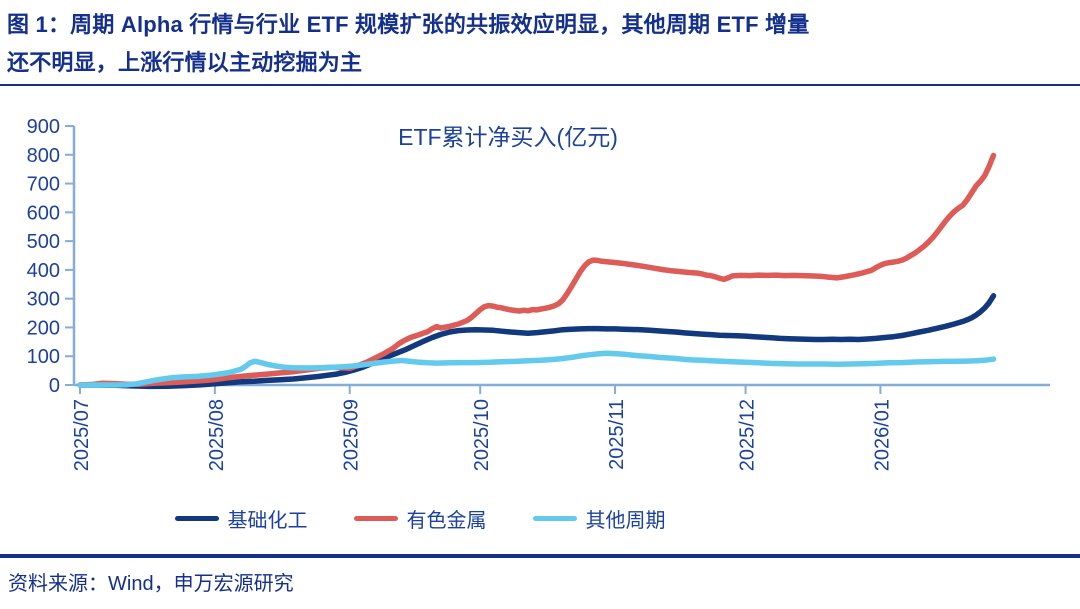 This screenshot has height=609, width=1080. I want to click on chart-title: ETF累计净买入(亿元), so click(508, 137).